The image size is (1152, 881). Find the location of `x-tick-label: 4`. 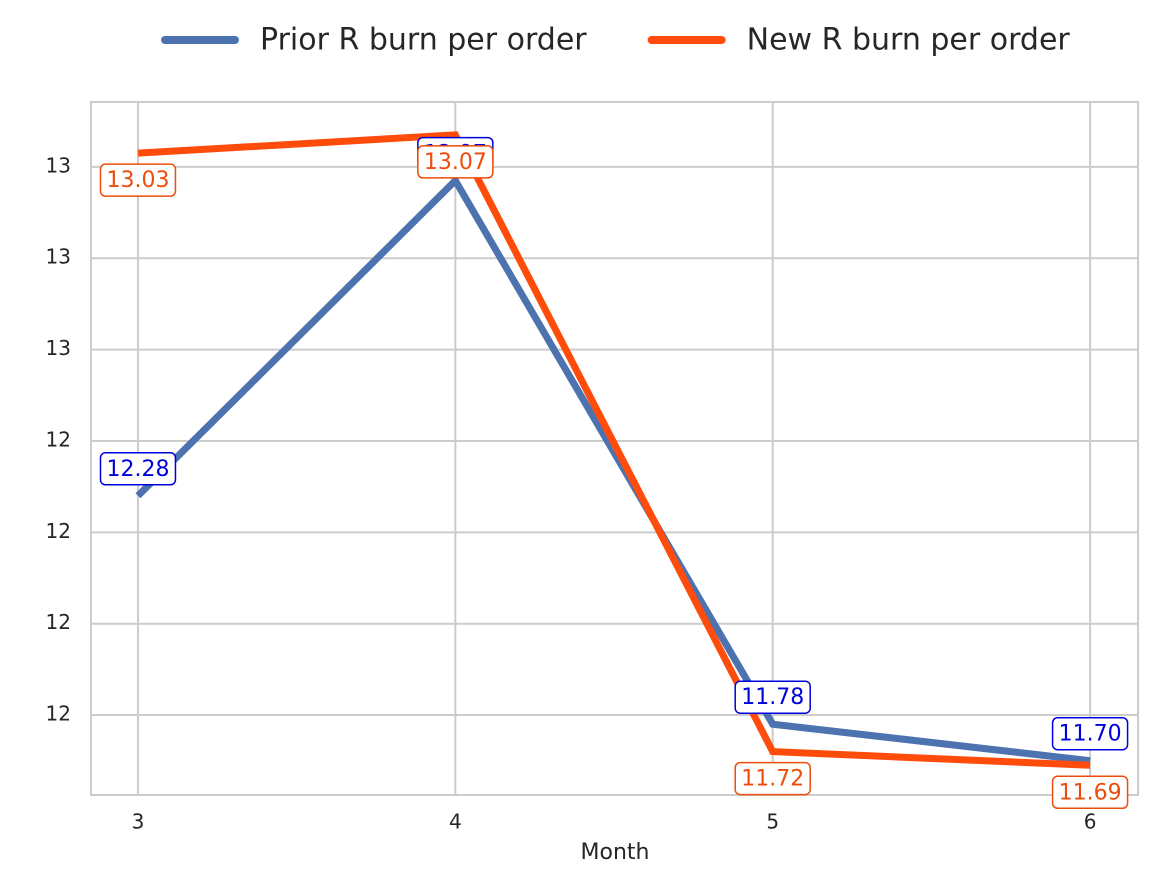

x-tick-label: 4 is located at coordinates (455, 822).